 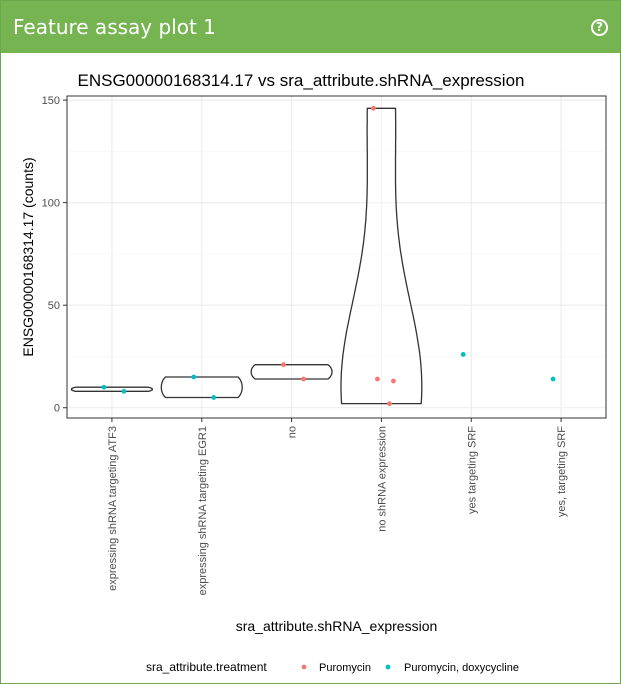 I want to click on x-tick-label: expressing shRNA targeting ATF3, so click(x=113, y=508).